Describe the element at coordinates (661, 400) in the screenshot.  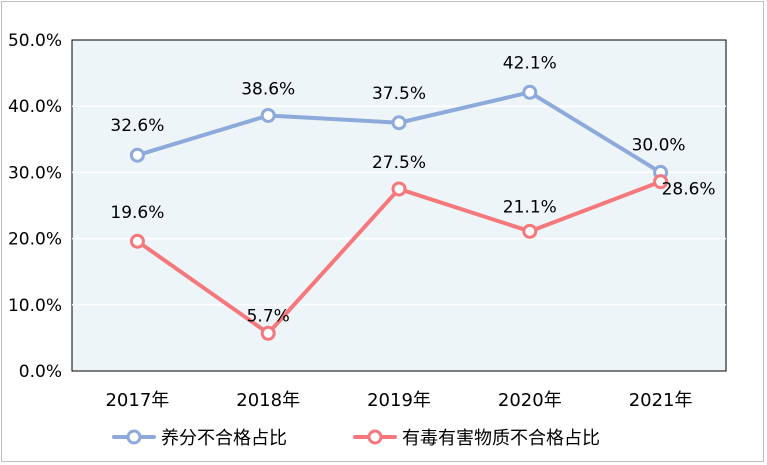
I see `x-tick-label: 2021年` at that location.